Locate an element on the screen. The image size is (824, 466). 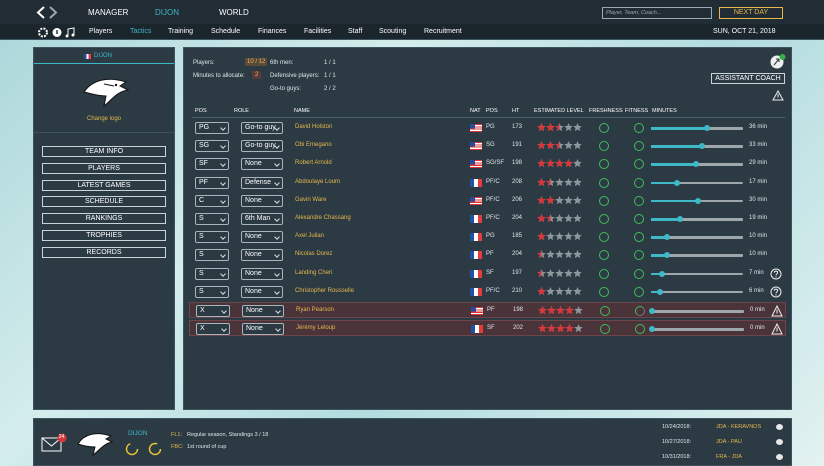
nav-item: MANAGER is located at coordinates (108, 12).